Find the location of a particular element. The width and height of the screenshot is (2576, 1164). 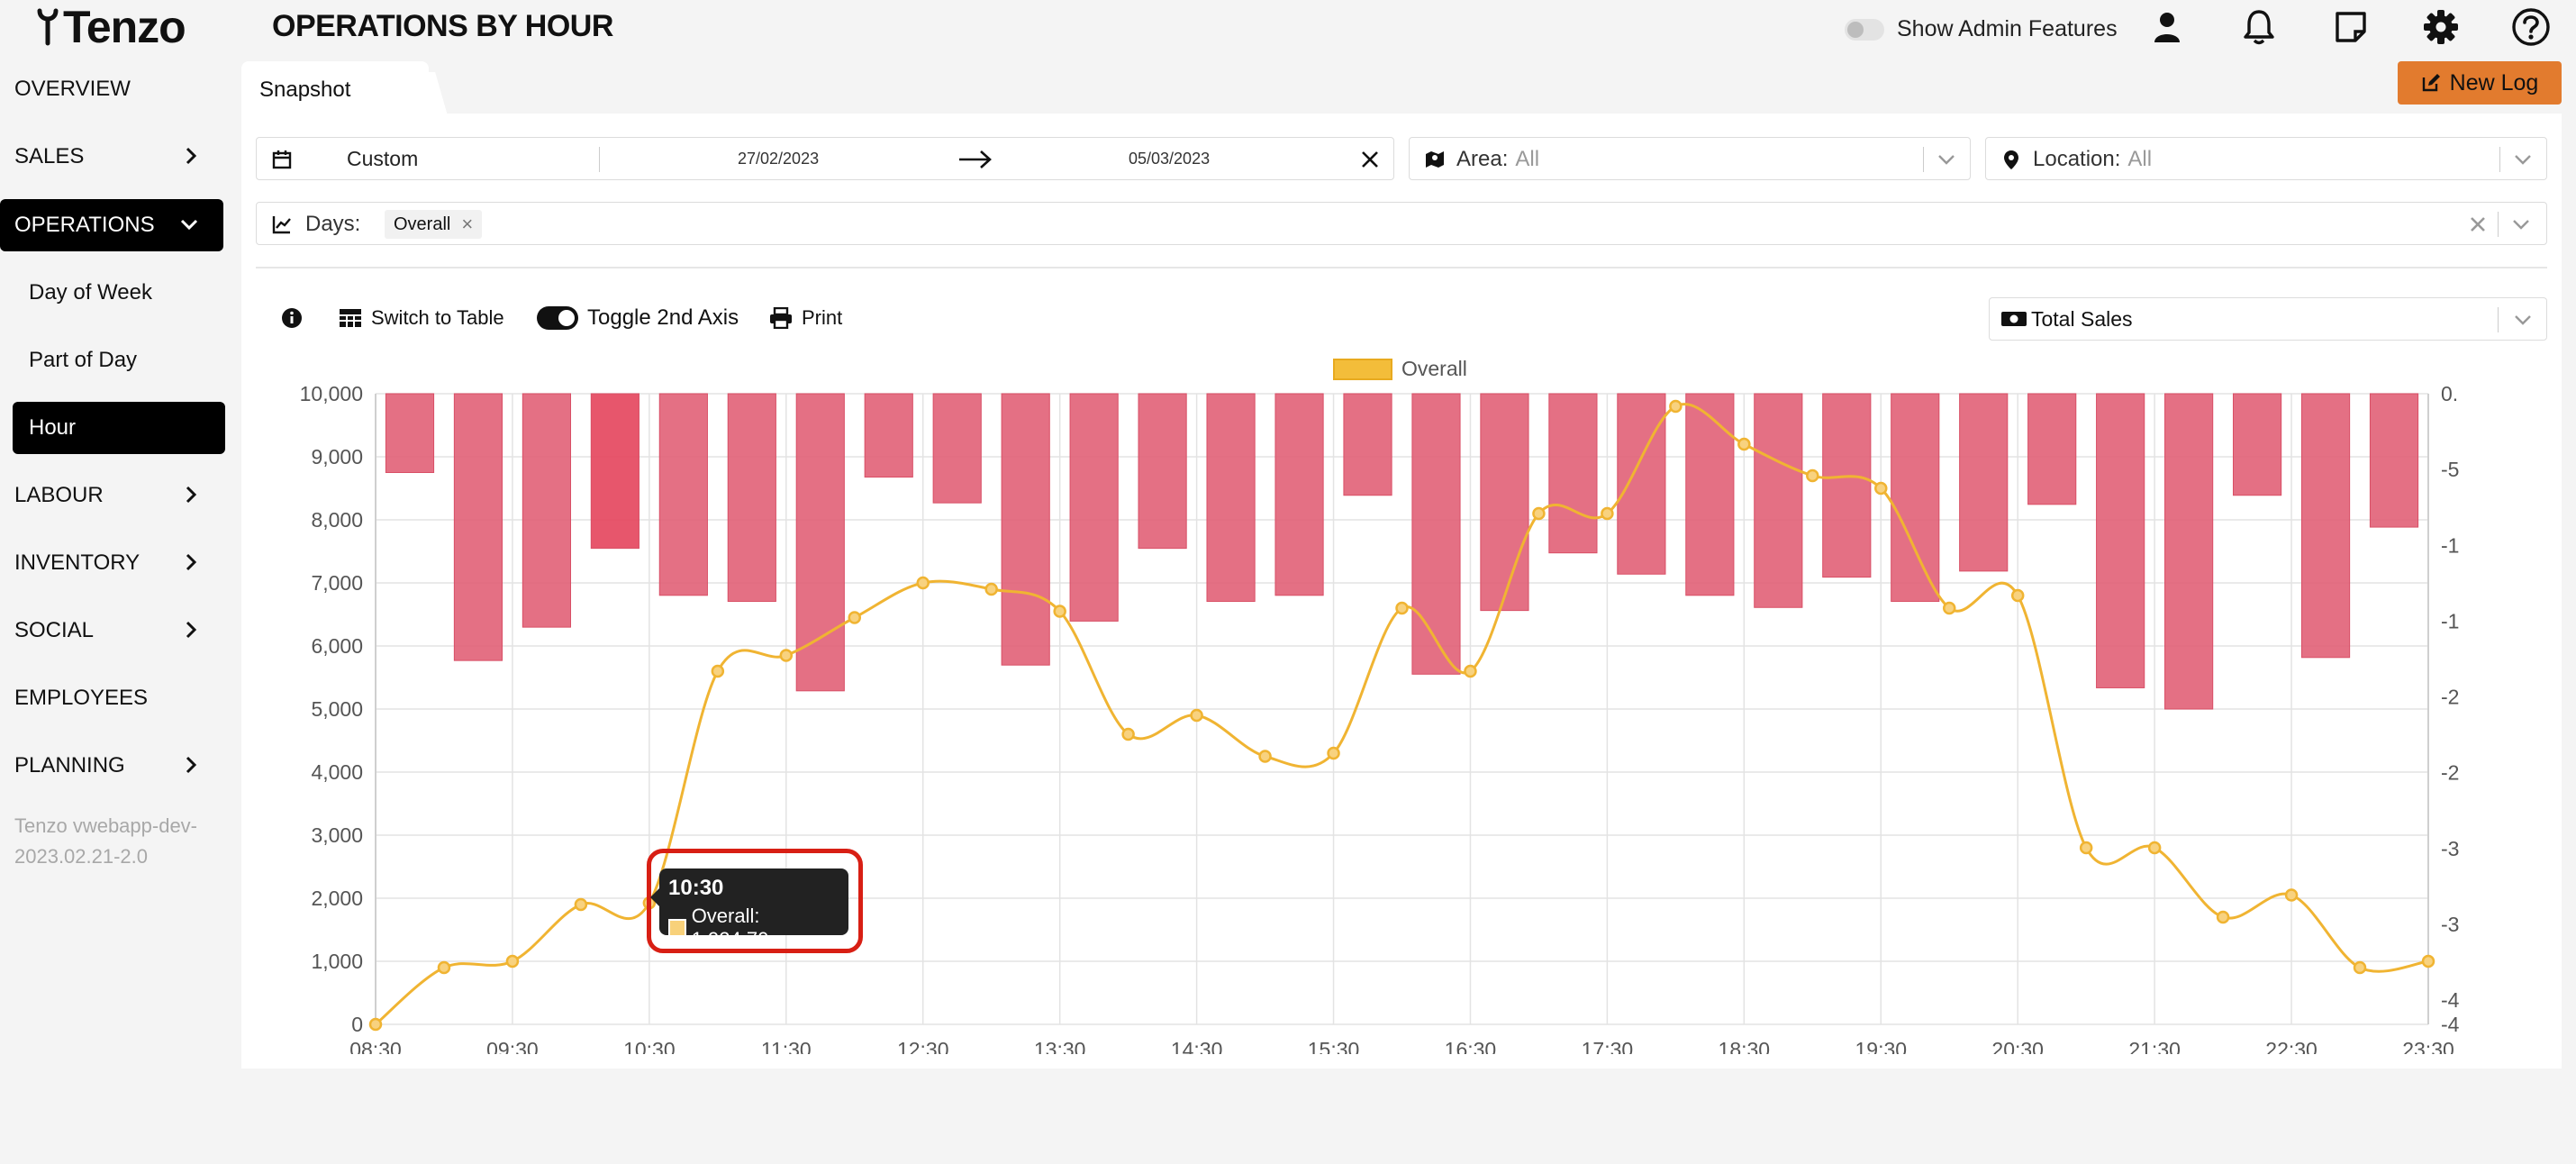

area-select: Area: All is located at coordinates (1690, 158).